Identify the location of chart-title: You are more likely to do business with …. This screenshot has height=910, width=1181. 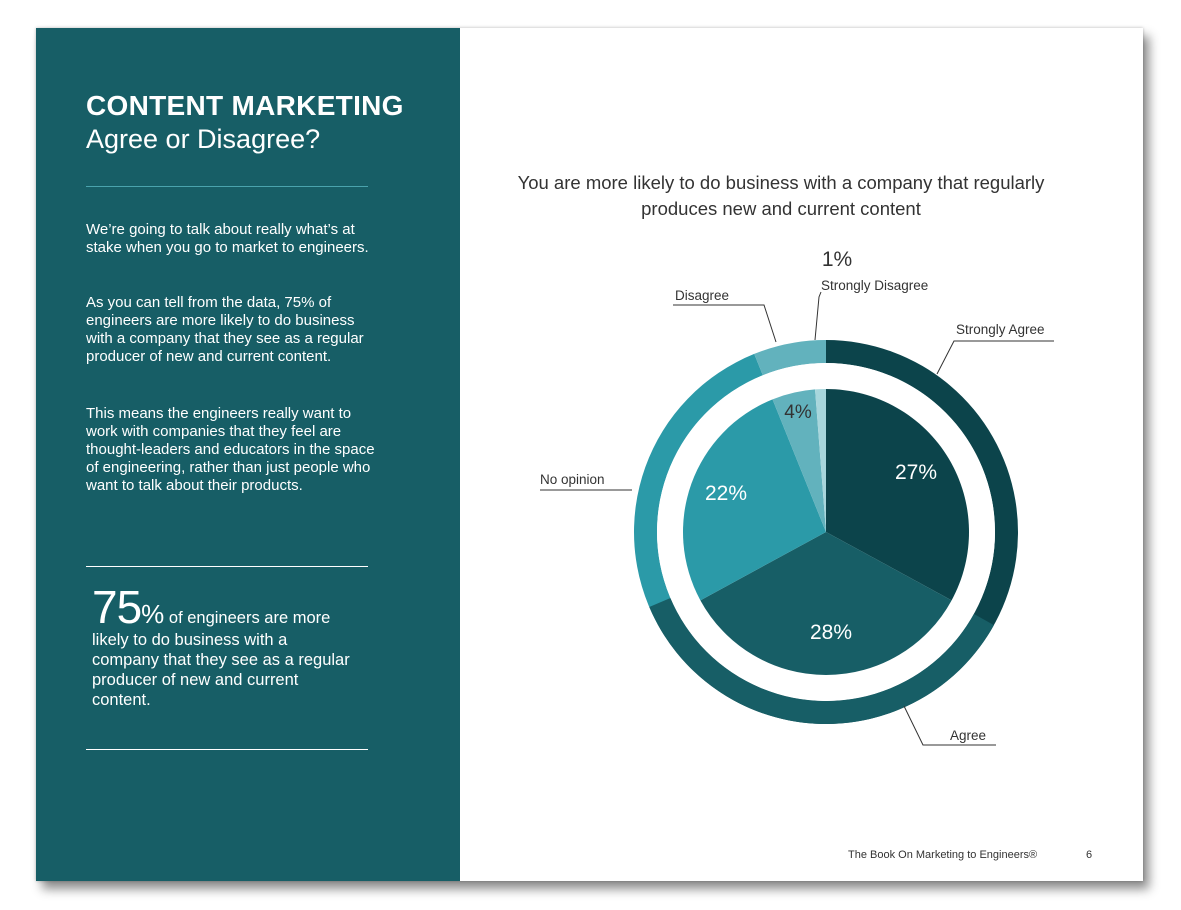
(781, 195).